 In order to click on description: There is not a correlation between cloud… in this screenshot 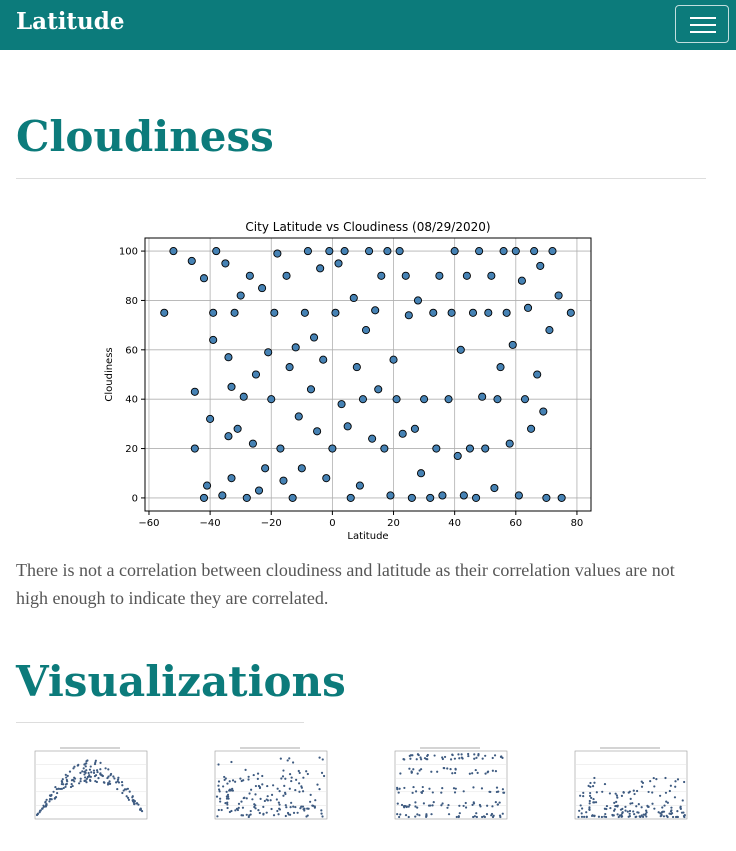, I will do `click(345, 584)`.